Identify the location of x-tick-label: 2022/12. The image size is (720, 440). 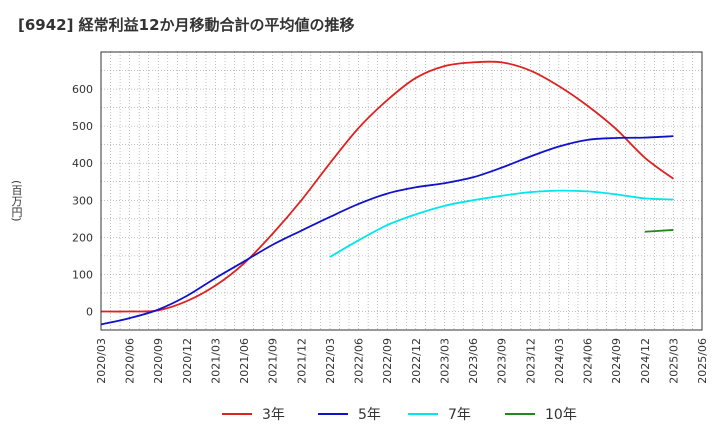
(416, 361).